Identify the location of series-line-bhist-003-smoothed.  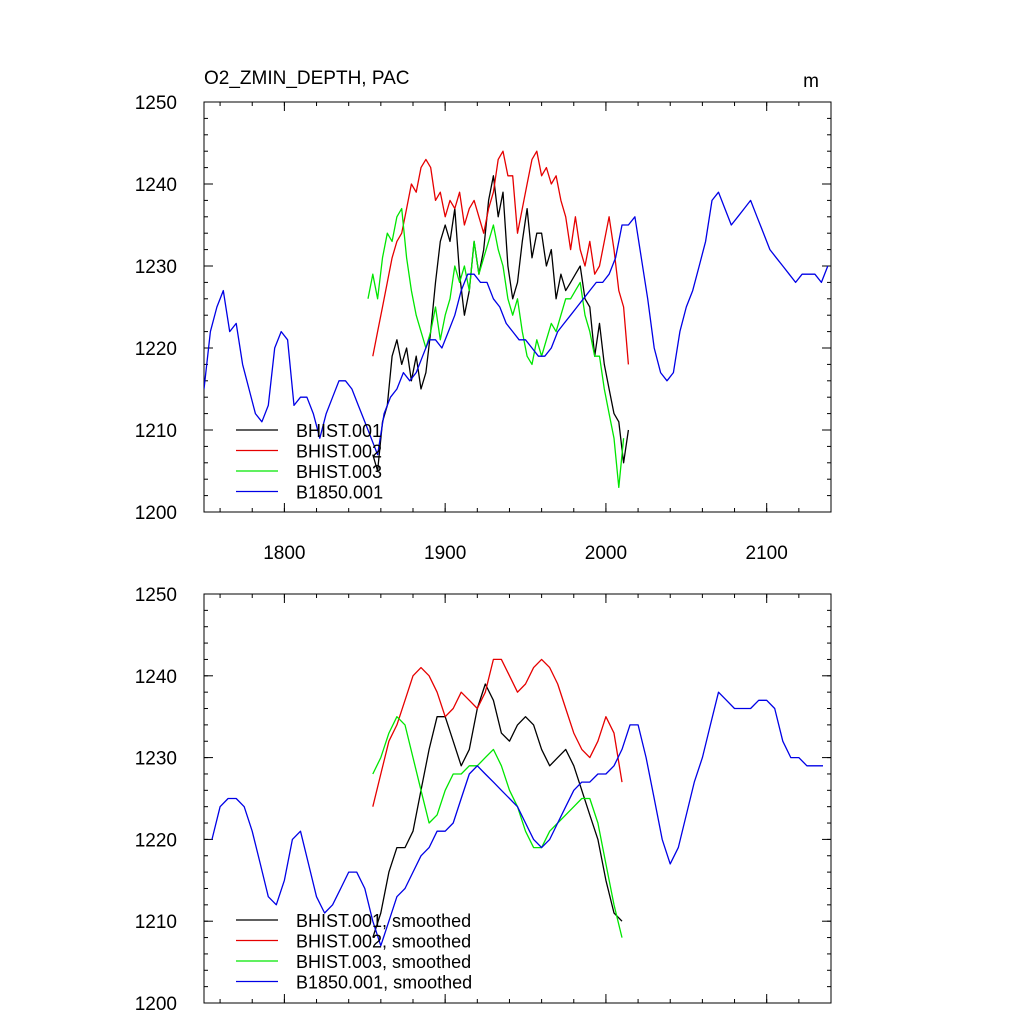
(497, 827).